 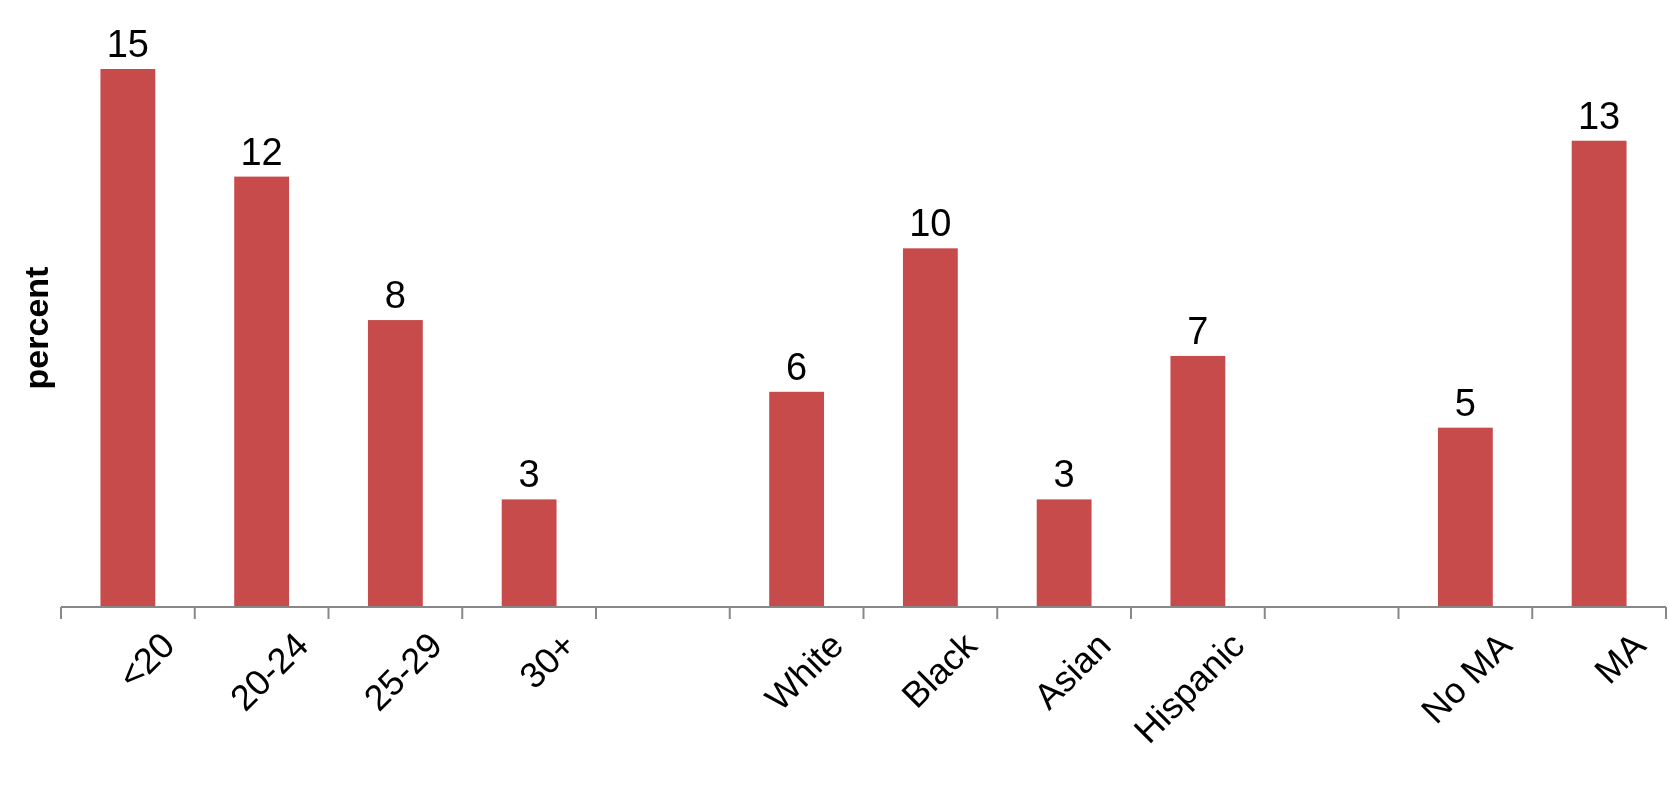 I want to click on data-label: 13, so click(x=1599, y=115).